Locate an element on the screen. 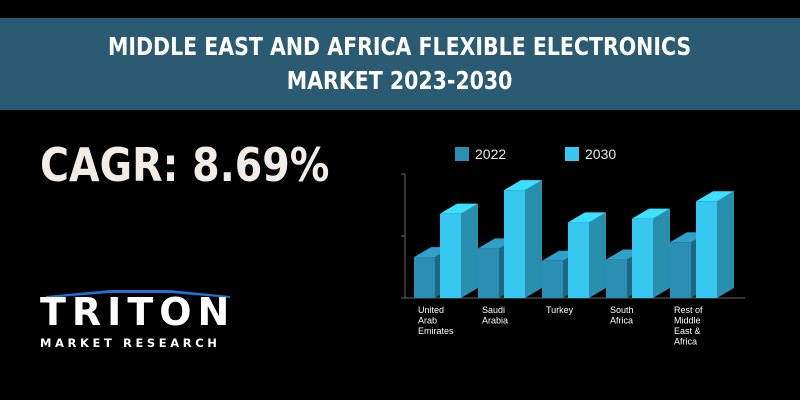  x-tick-label-3-line-1: Africa is located at coordinates (621, 321).